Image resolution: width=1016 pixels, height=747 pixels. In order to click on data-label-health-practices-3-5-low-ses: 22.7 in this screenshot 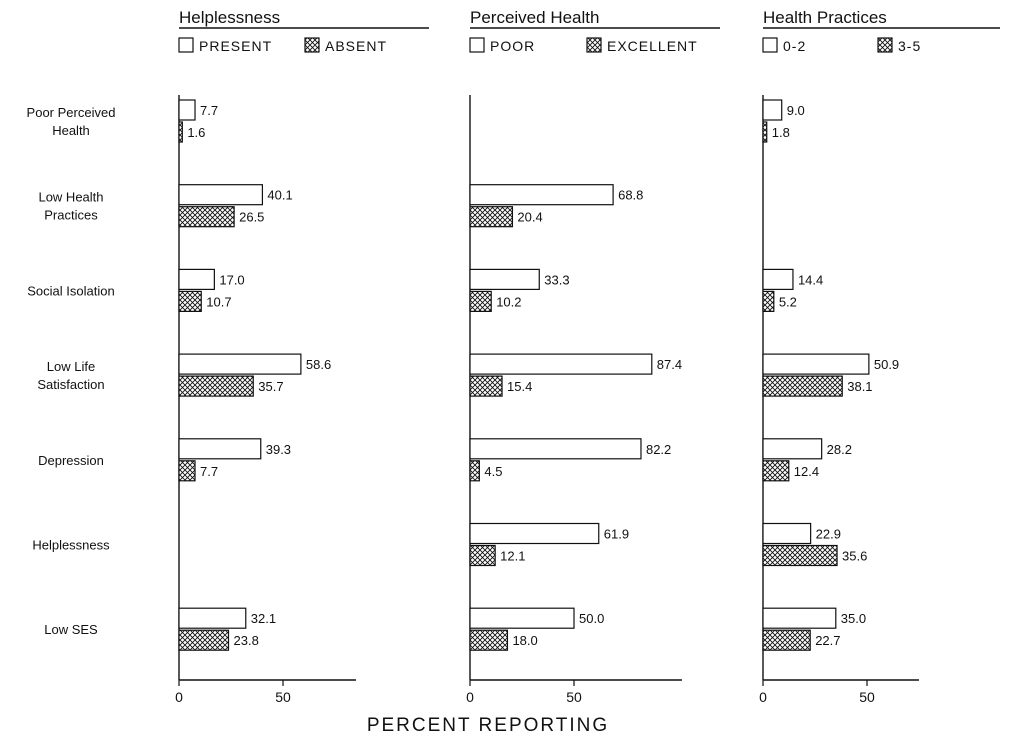, I will do `click(827, 640)`.